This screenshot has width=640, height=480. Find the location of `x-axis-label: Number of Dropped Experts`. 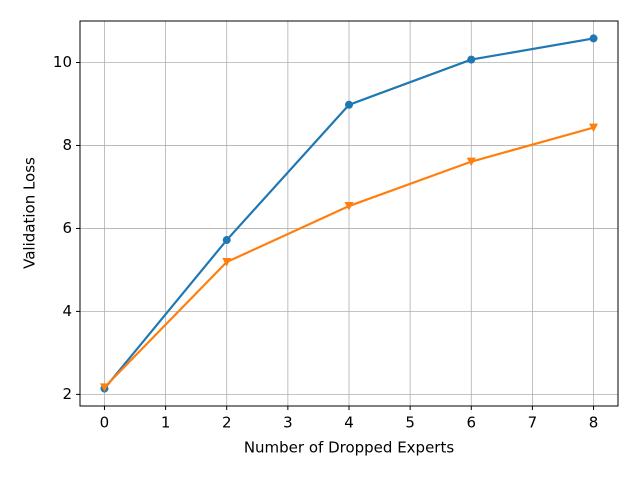

x-axis-label: Number of Dropped Experts is located at coordinates (349, 448).